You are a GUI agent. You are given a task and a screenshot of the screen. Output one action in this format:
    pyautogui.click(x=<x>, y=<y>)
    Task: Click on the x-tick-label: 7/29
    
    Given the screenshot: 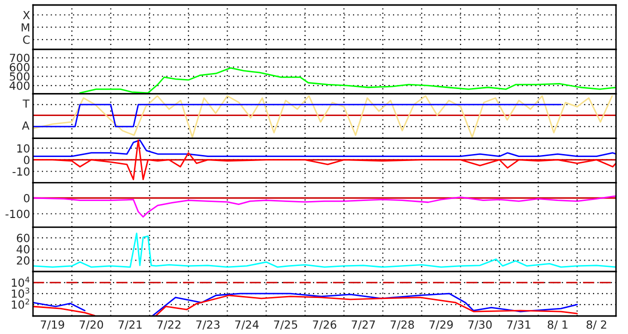 What is the action you would take?
    pyautogui.click(x=441, y=325)
    